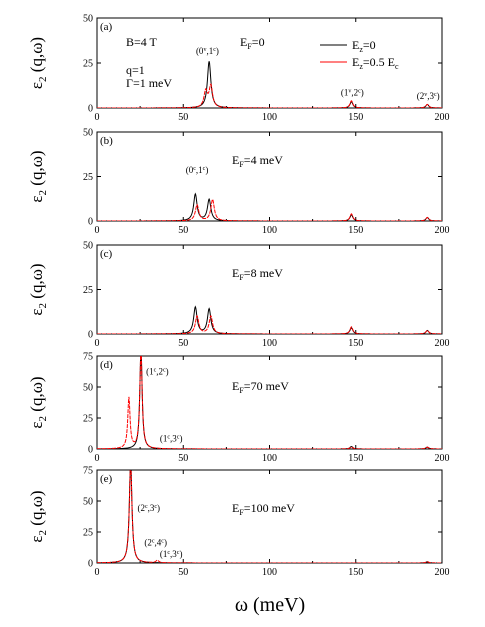 The height and width of the screenshot is (627, 485). Describe the element at coordinates (142, 42) in the screenshot. I see `parameter-label: B=4 T` at that location.